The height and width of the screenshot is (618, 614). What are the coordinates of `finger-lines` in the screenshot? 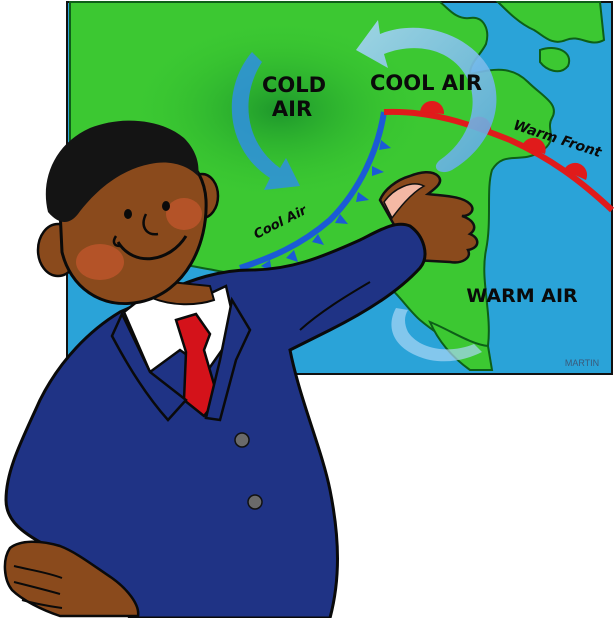 It's located at (38, 587).